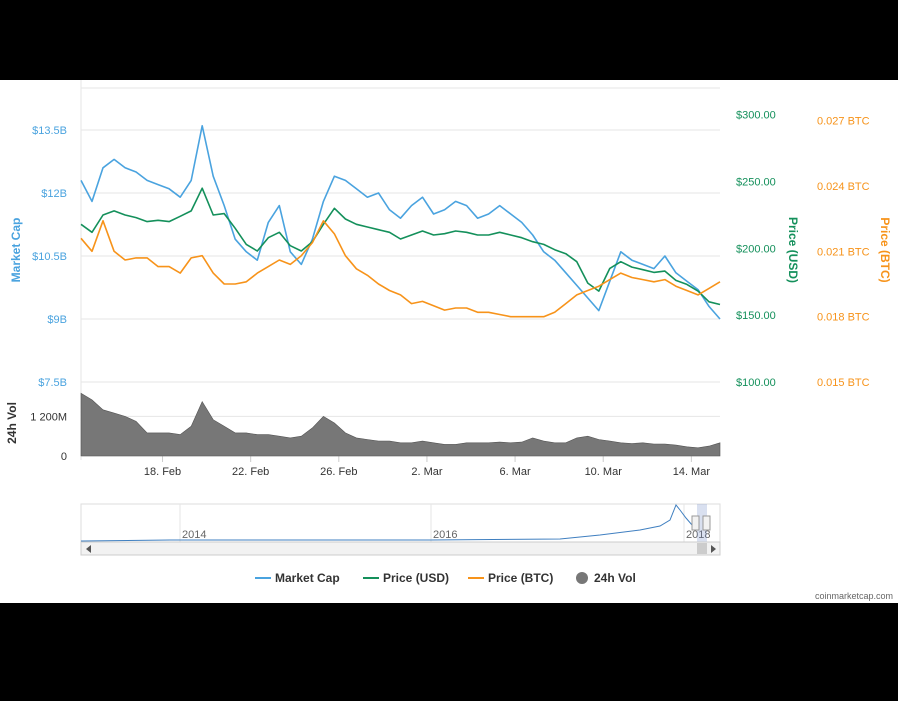 The height and width of the screenshot is (701, 898). What do you see at coordinates (12, 423) in the screenshot?
I see `volume-axis-title: 24h Vol` at bounding box center [12, 423].